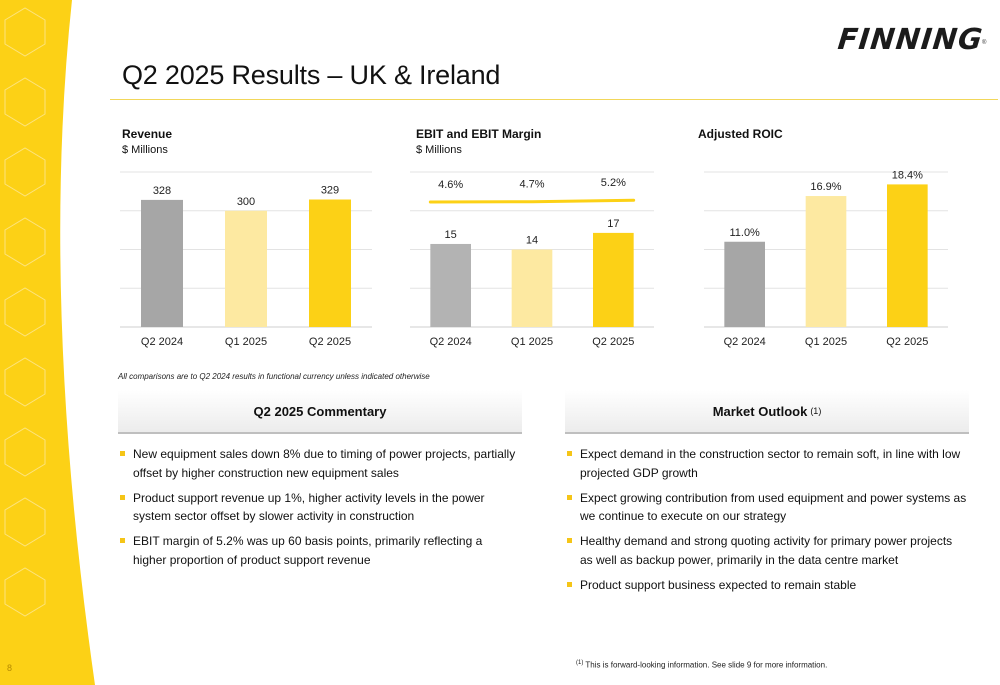  What do you see at coordinates (910, 39) in the screenshot?
I see `finning-logo: FINNING` at bounding box center [910, 39].